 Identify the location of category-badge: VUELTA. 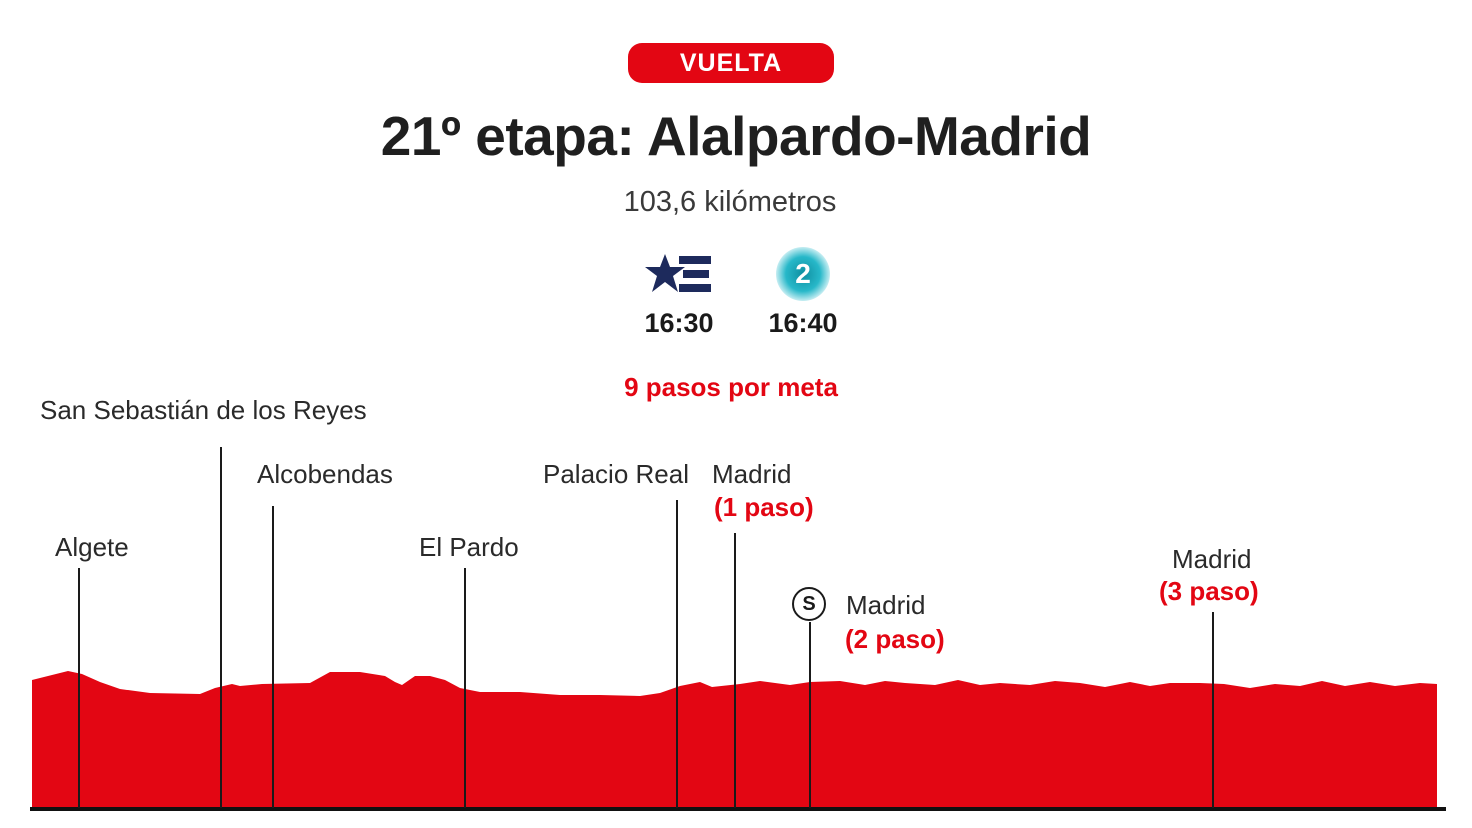
(731, 63).